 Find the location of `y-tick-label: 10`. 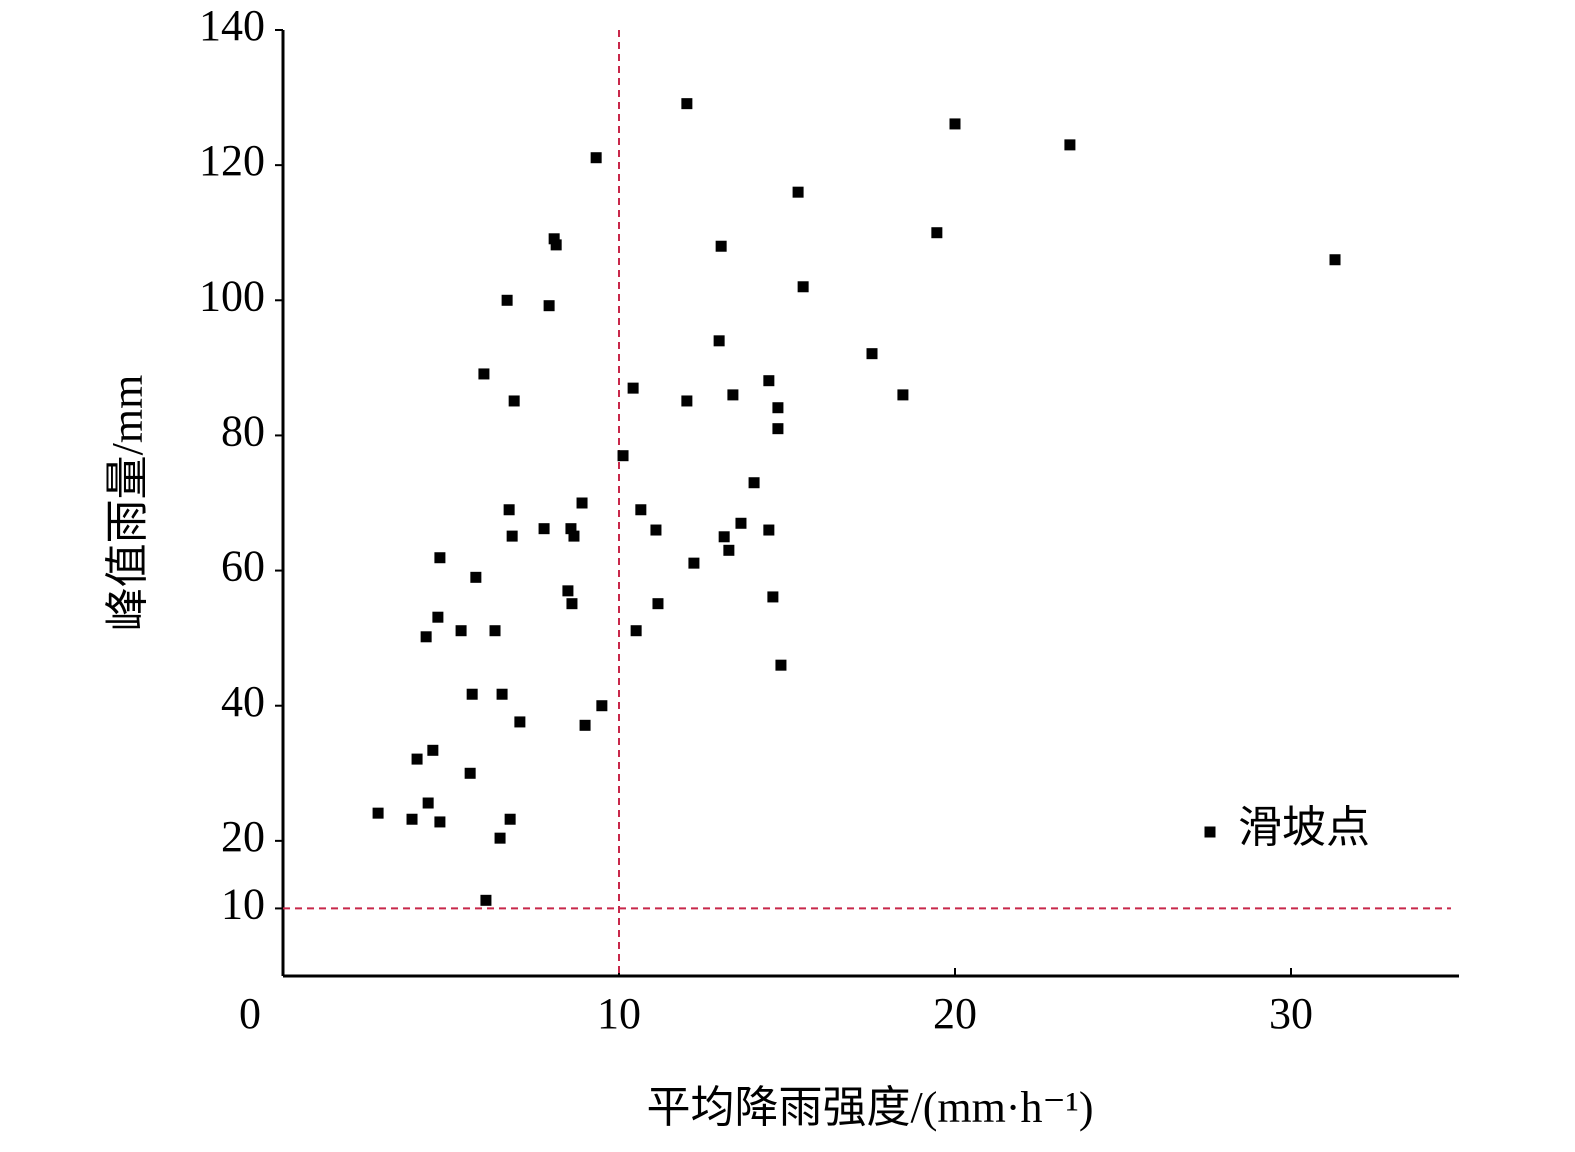

y-tick-label: 10 is located at coordinates (243, 904).